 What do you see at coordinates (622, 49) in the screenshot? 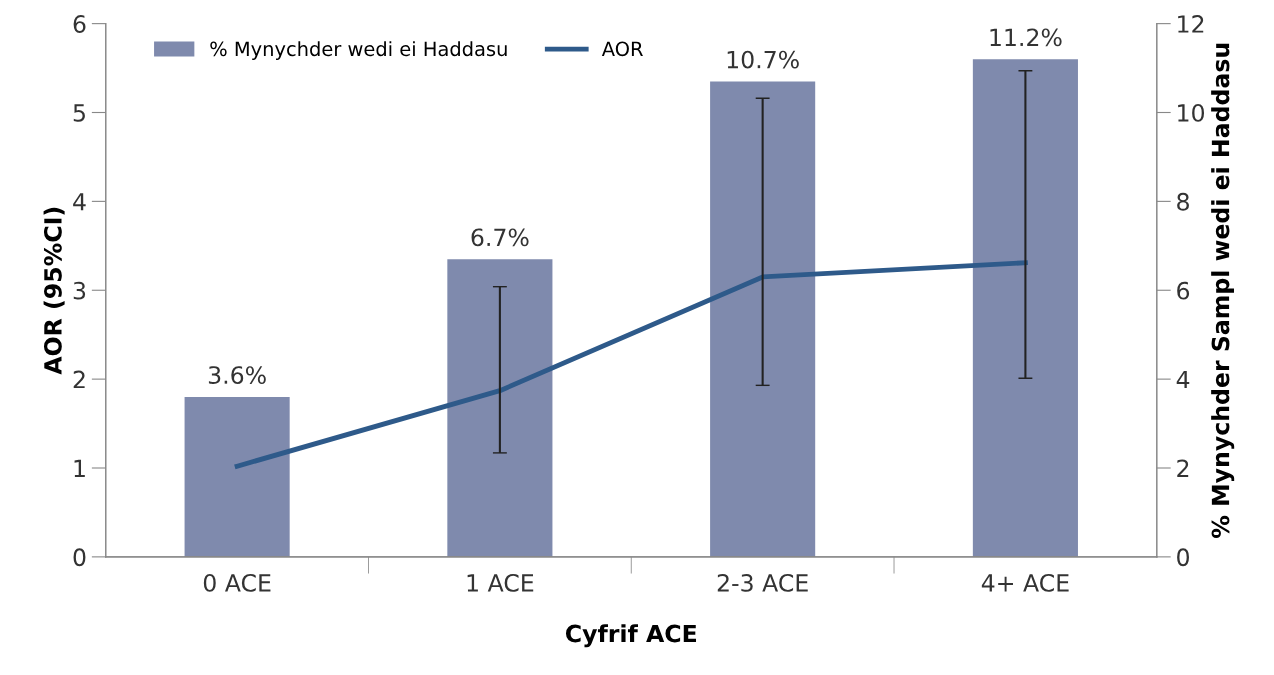
I see `legend-label: AOR` at bounding box center [622, 49].